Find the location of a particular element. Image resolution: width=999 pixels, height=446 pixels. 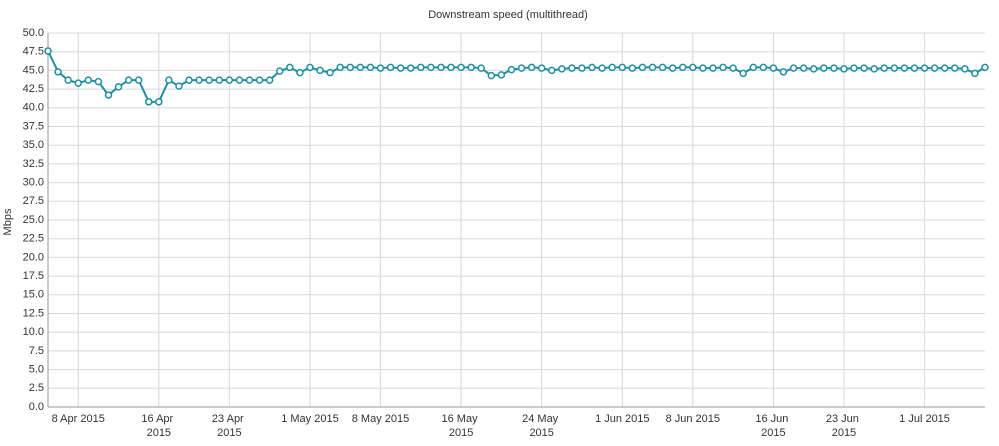

x-tick-label: 24 May 2015 is located at coordinates (541, 426).